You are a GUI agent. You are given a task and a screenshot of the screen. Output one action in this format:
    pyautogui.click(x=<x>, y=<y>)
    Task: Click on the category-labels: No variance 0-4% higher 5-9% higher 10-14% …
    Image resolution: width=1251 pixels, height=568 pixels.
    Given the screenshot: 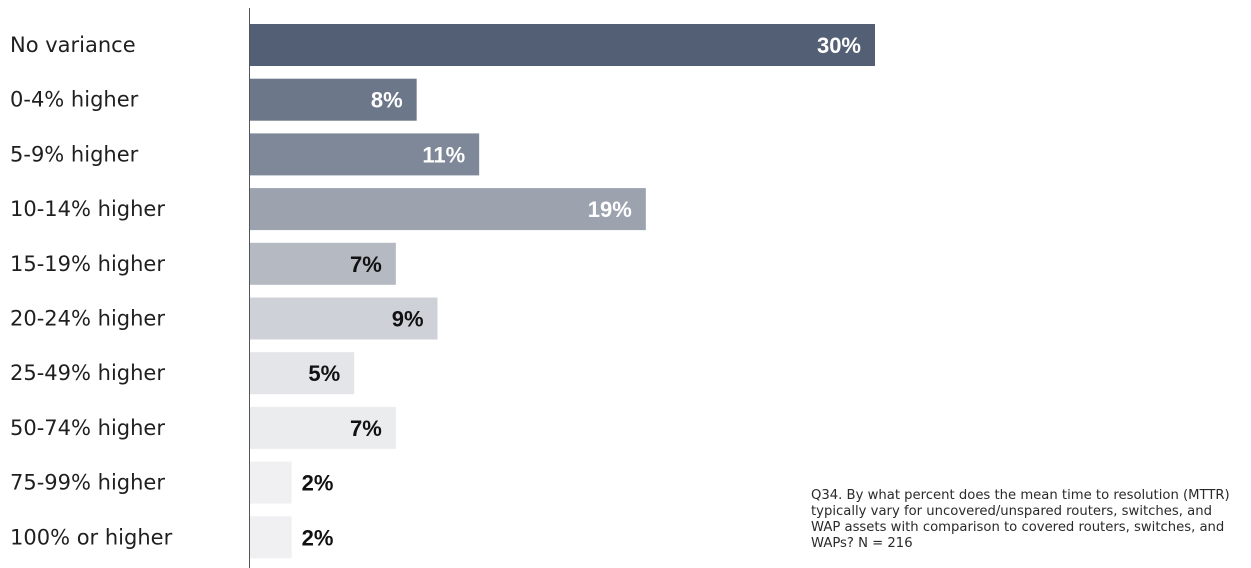 What is the action you would take?
    pyautogui.click(x=91, y=291)
    